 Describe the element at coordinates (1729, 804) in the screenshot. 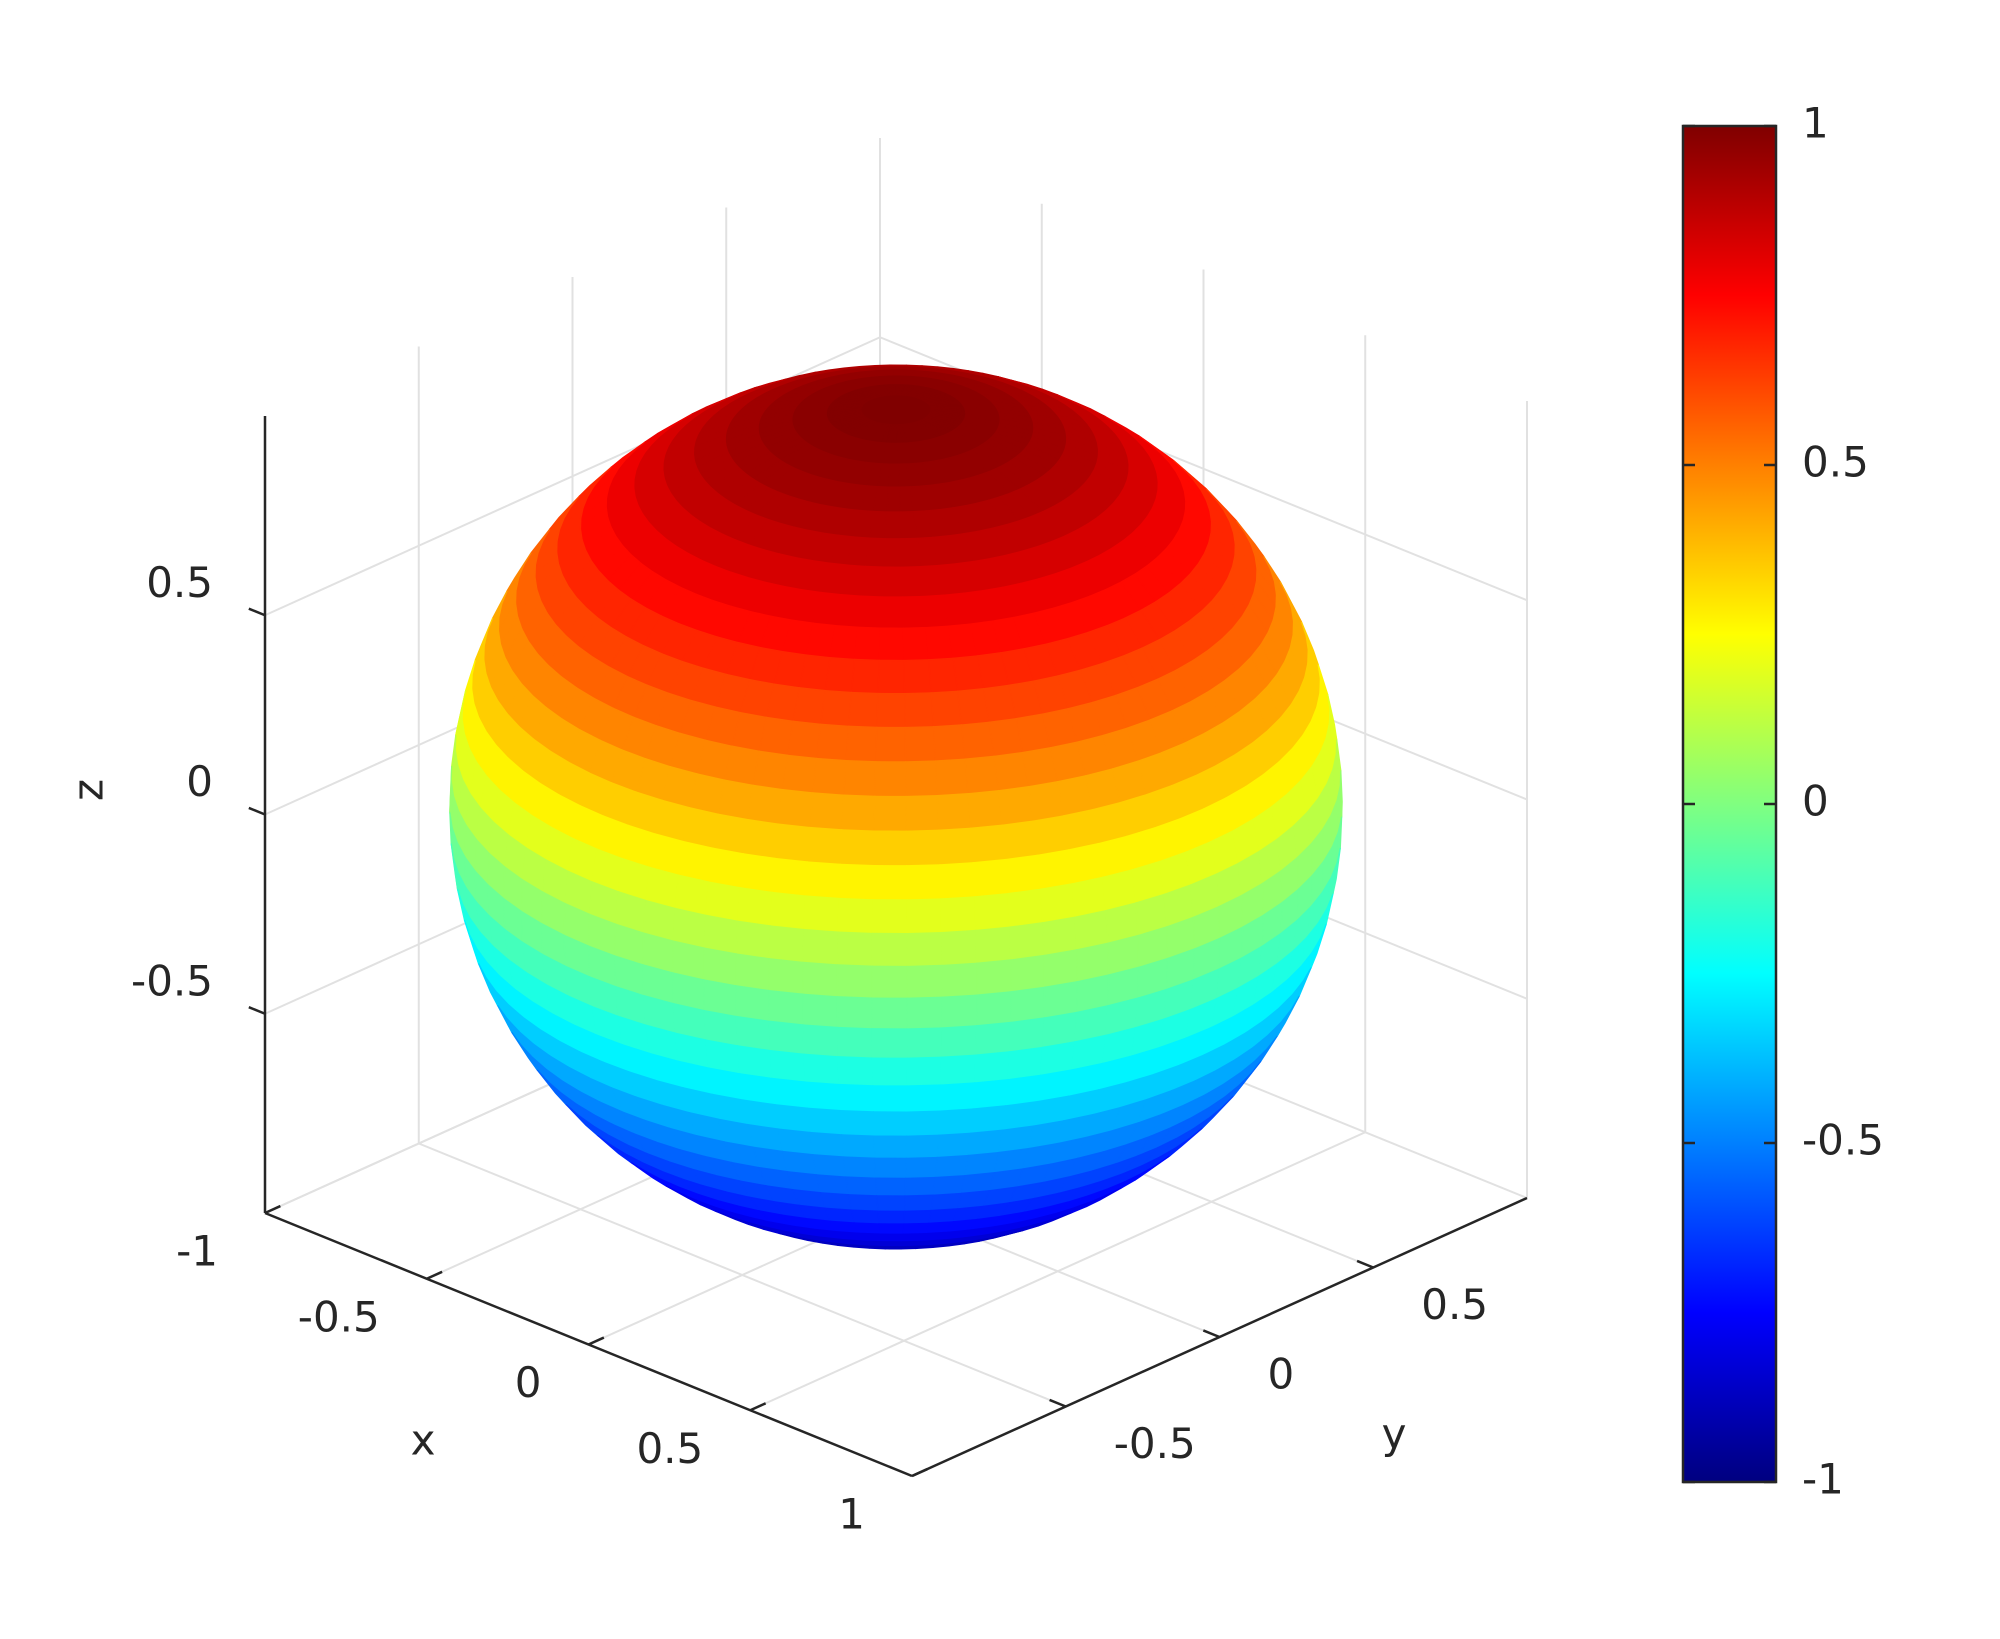

I see `colorbar` at that location.